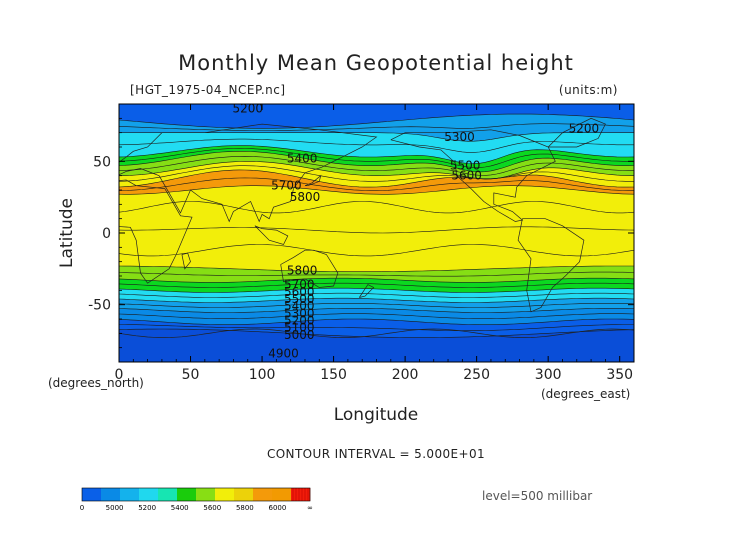  What do you see at coordinates (115, 508) in the screenshot?
I see `legend-label: 5000` at bounding box center [115, 508].